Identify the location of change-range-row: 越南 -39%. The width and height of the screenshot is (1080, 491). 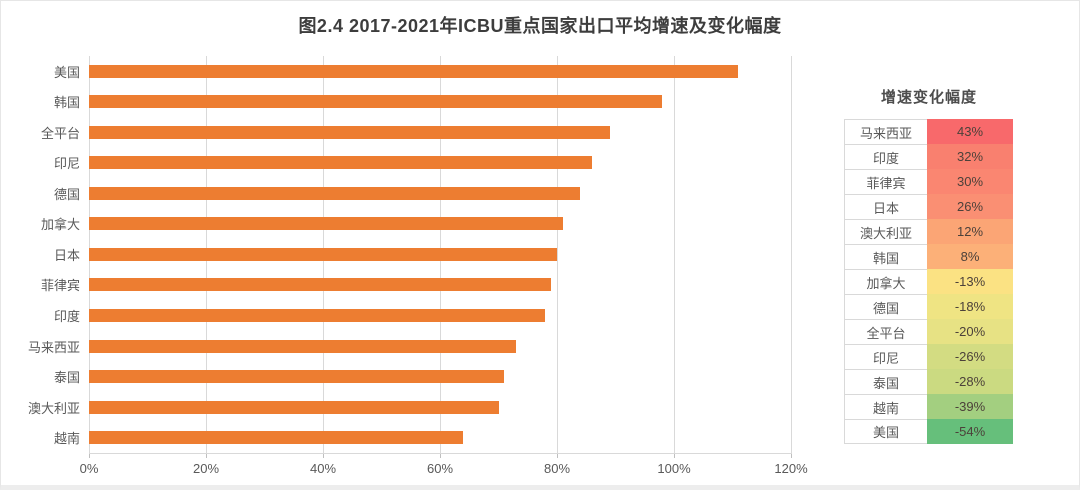
(929, 406).